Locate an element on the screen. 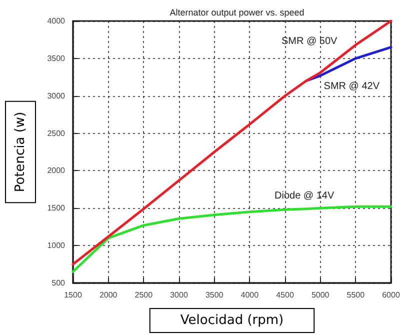 Image resolution: width=414 pixels, height=335 pixels. x-tick-label: 4000 is located at coordinates (250, 295).